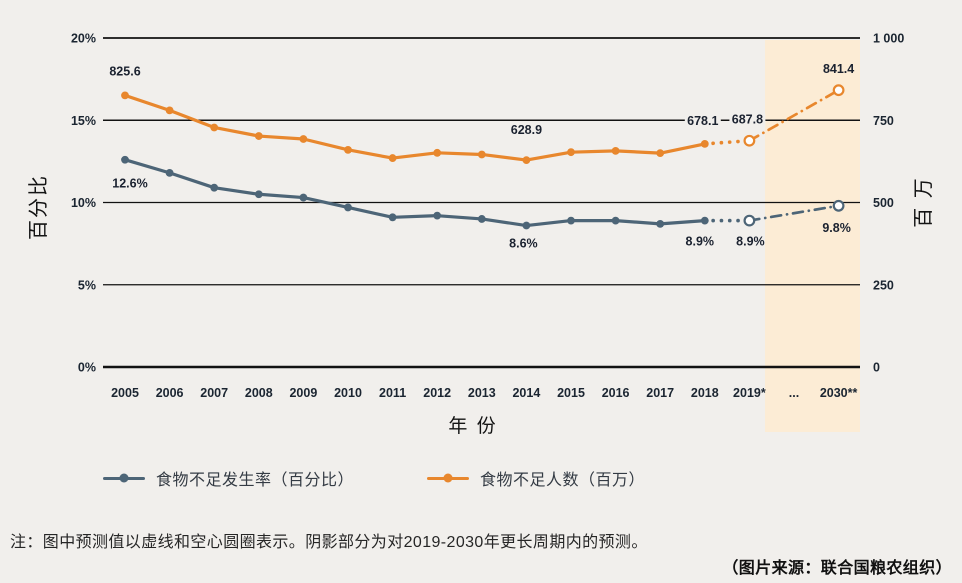 The width and height of the screenshot is (962, 583). What do you see at coordinates (563, 480) in the screenshot?
I see `legend-label-number: 食物不足人数（百万）` at bounding box center [563, 480].